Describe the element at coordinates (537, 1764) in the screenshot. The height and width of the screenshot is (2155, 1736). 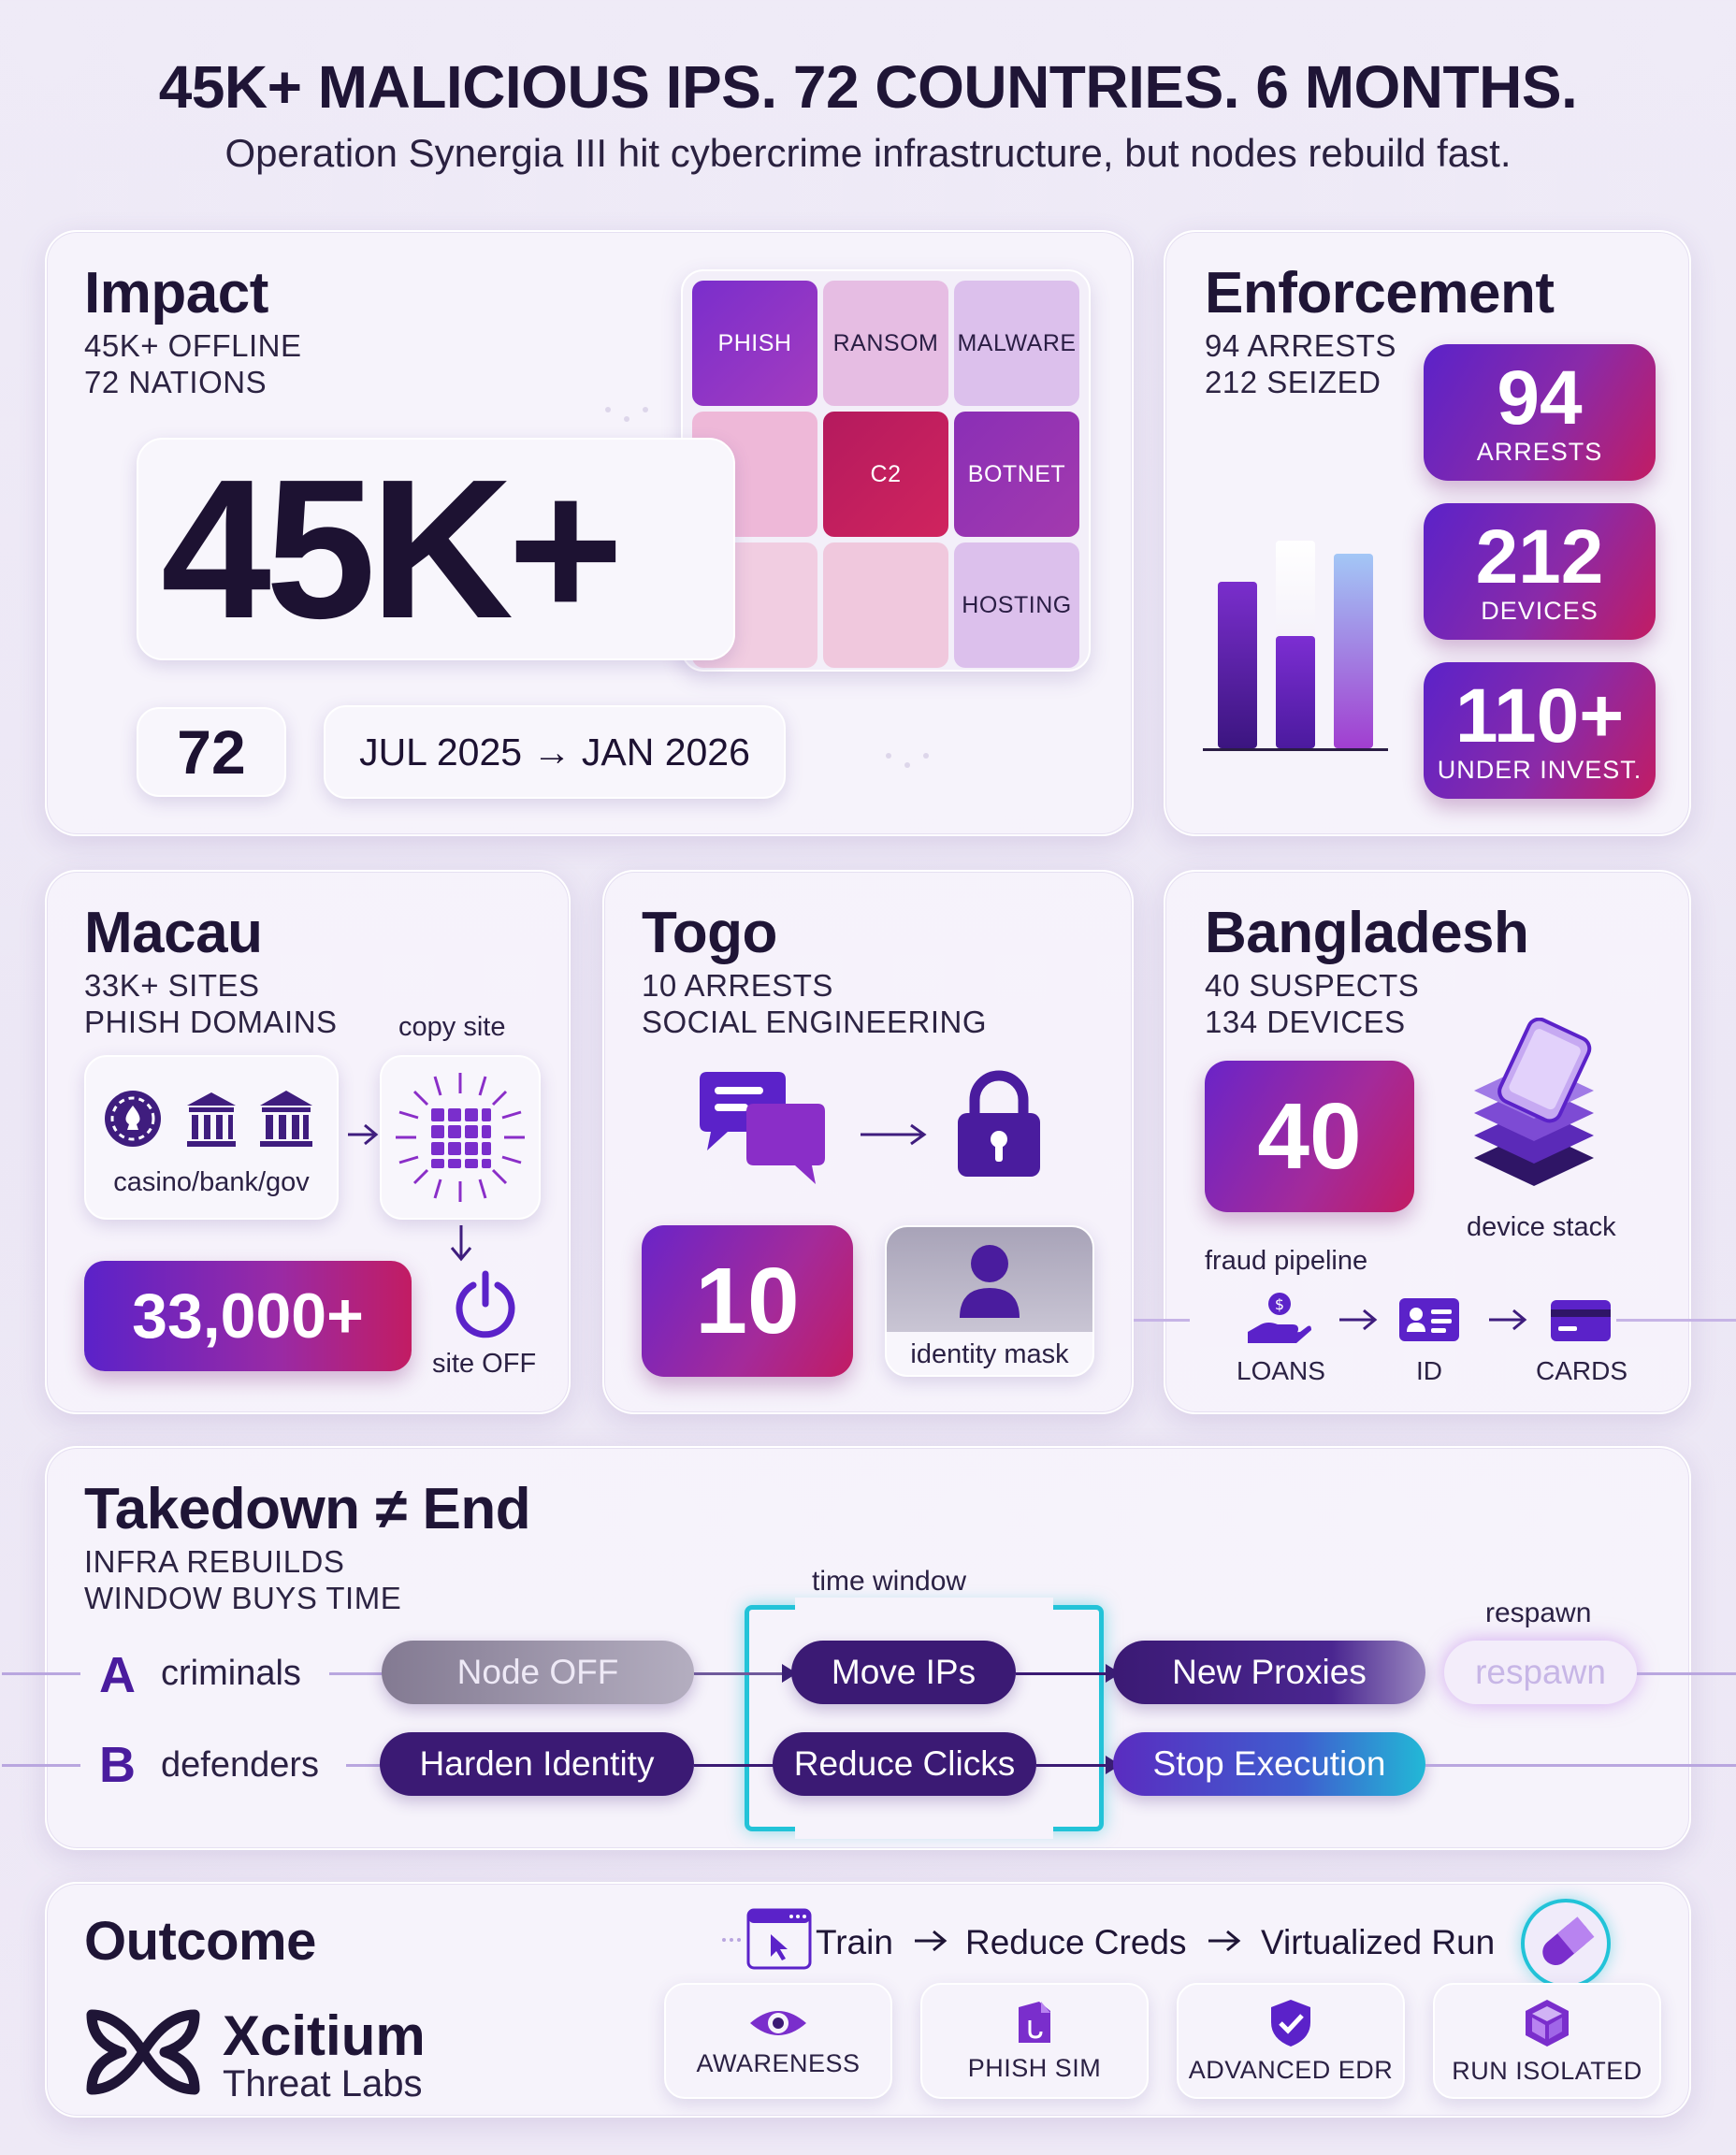
I see `step-harden-identity: Harden Identity` at that location.